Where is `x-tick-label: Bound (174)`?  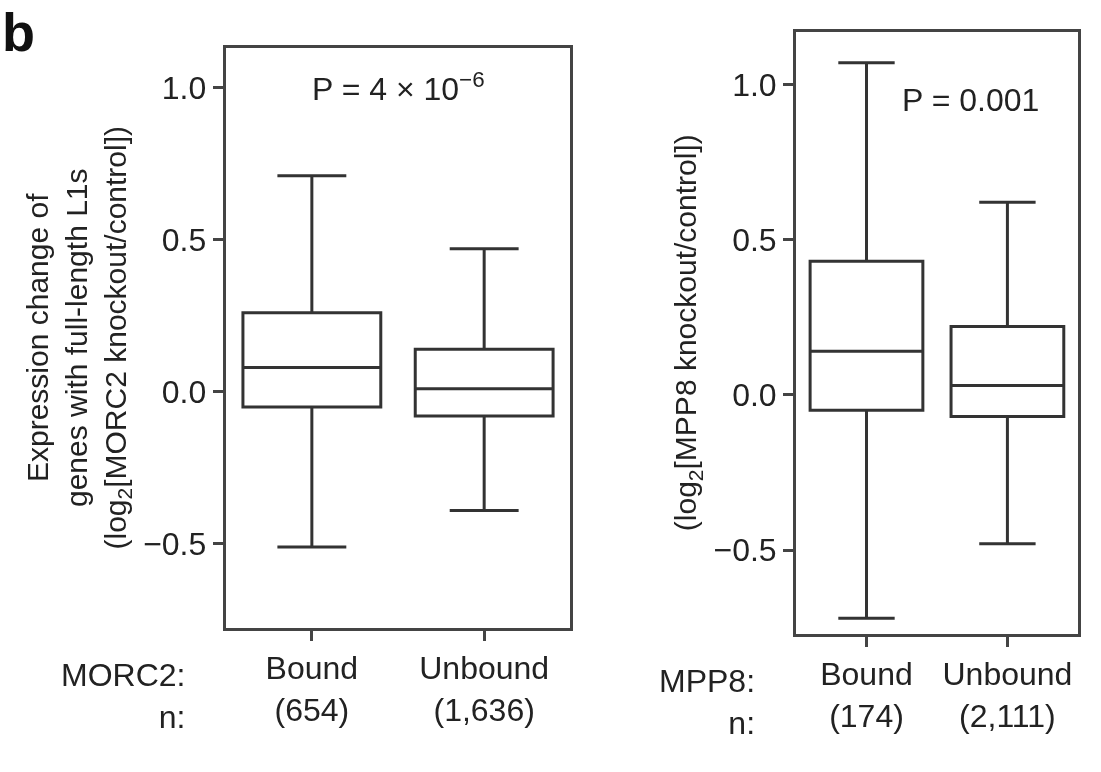
x-tick-label: Bound (174) is located at coordinates (866, 695).